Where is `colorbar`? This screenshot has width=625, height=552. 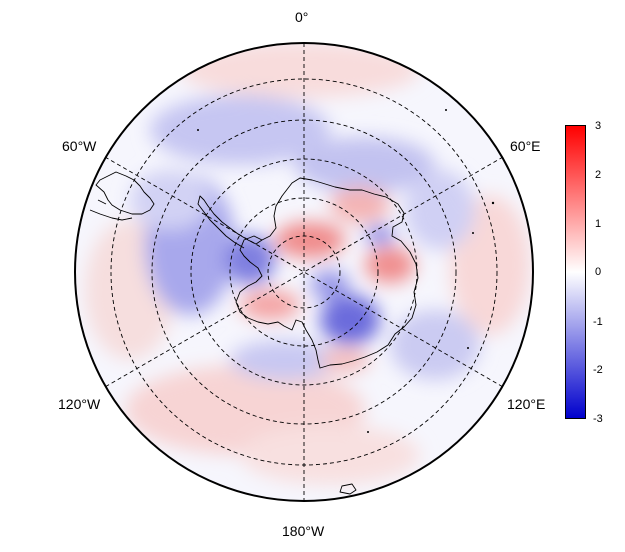
colorbar is located at coordinates (575, 272).